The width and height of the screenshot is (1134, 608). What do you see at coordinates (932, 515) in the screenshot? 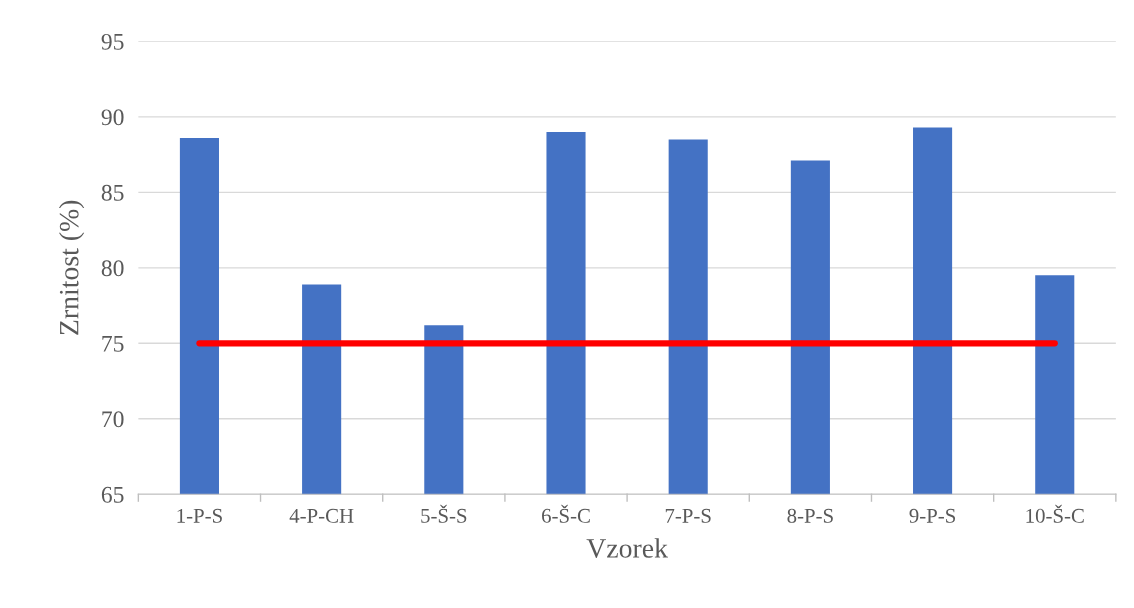
I see `x-tick-label: 9-P-S` at bounding box center [932, 515].